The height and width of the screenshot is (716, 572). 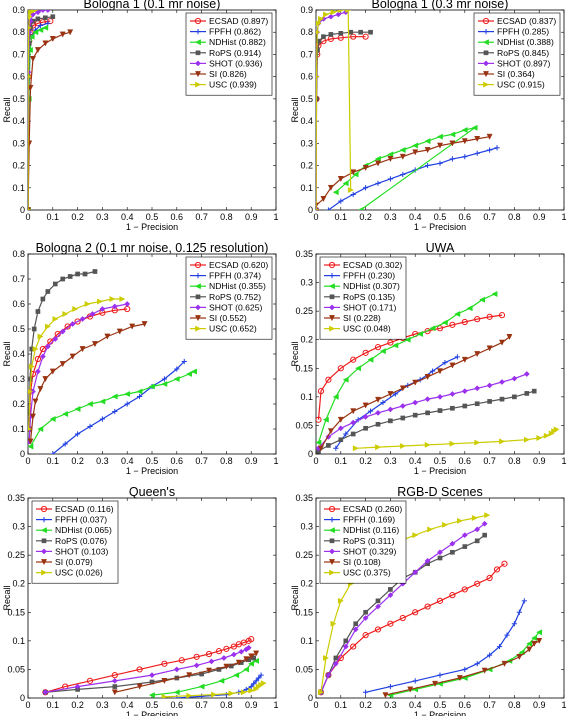 What do you see at coordinates (315, 705) in the screenshot?
I see `x-tick-label: 0` at bounding box center [315, 705].